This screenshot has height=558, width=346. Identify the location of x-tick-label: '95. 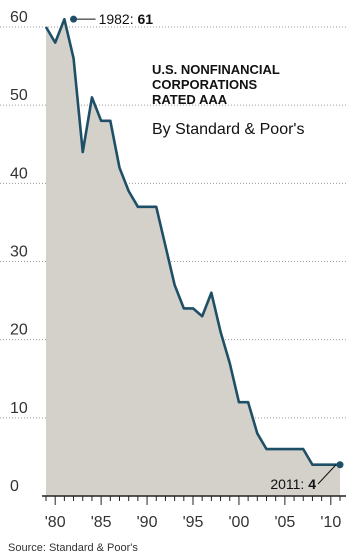
(193, 522).